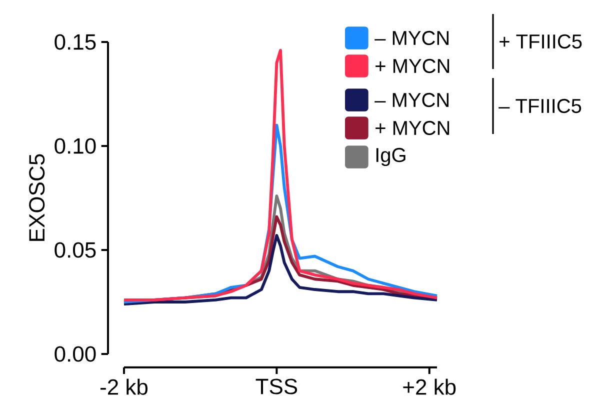 This screenshot has width=613, height=404. I want to click on text: – TFIIIC5, so click(540, 106).